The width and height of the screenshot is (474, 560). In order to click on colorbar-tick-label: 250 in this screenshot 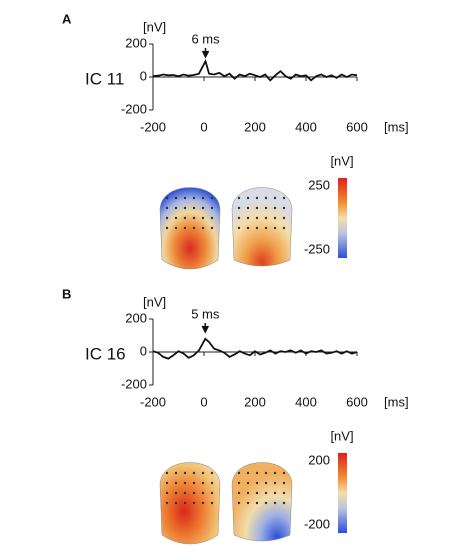, I will do `click(319, 184)`.